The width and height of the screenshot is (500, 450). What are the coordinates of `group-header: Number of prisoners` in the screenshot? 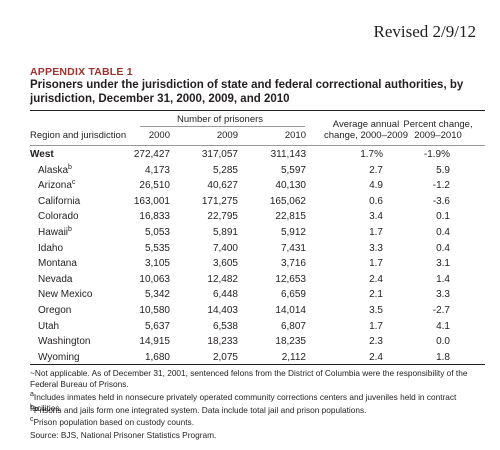 It's located at (220, 119).